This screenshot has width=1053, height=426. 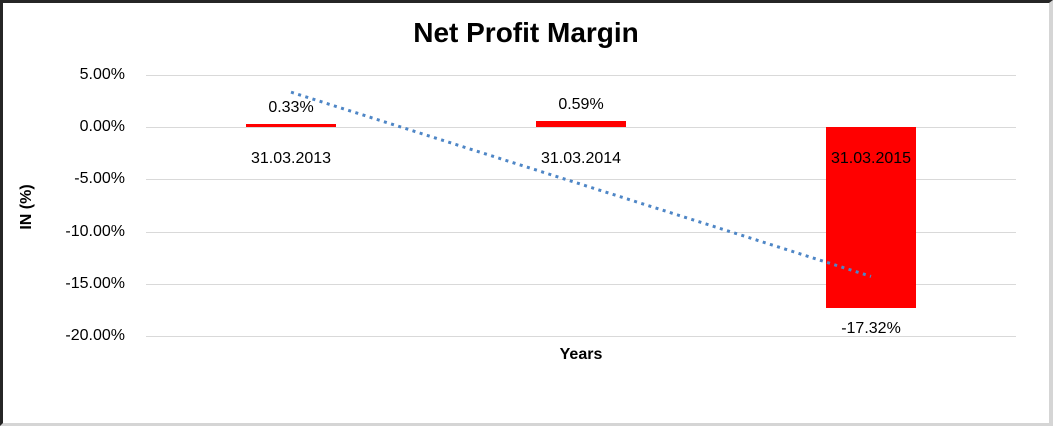 I want to click on y-tick-label: -10.00%, so click(x=95, y=231).